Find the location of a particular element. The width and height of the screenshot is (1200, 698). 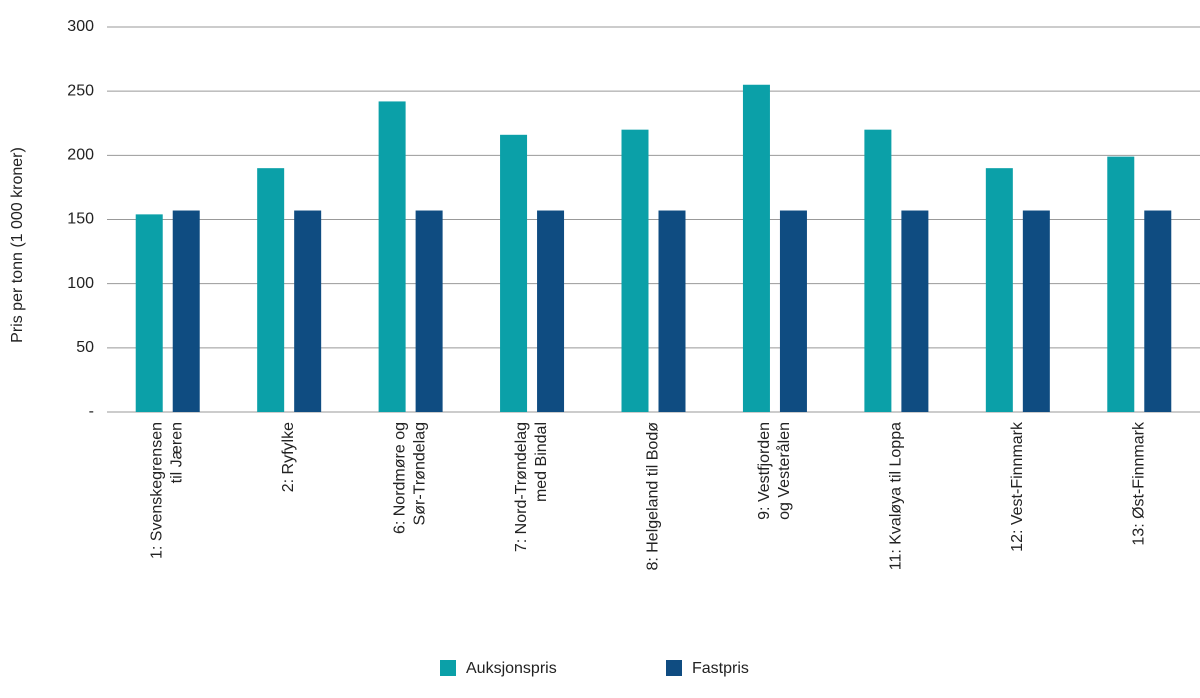

y-tick-label: 150 is located at coordinates (80, 219).